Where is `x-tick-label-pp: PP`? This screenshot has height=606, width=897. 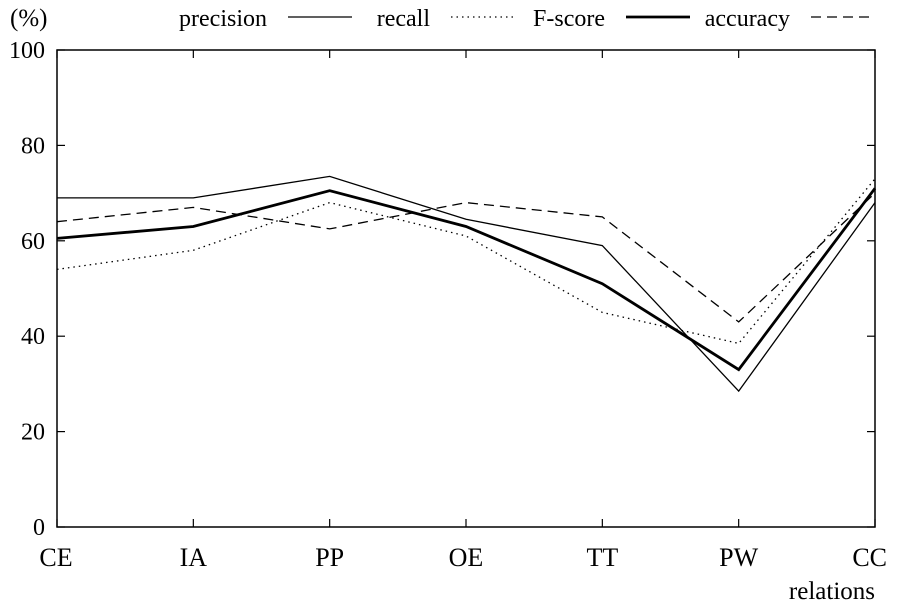 x-tick-label-pp: PP is located at coordinates (329, 557).